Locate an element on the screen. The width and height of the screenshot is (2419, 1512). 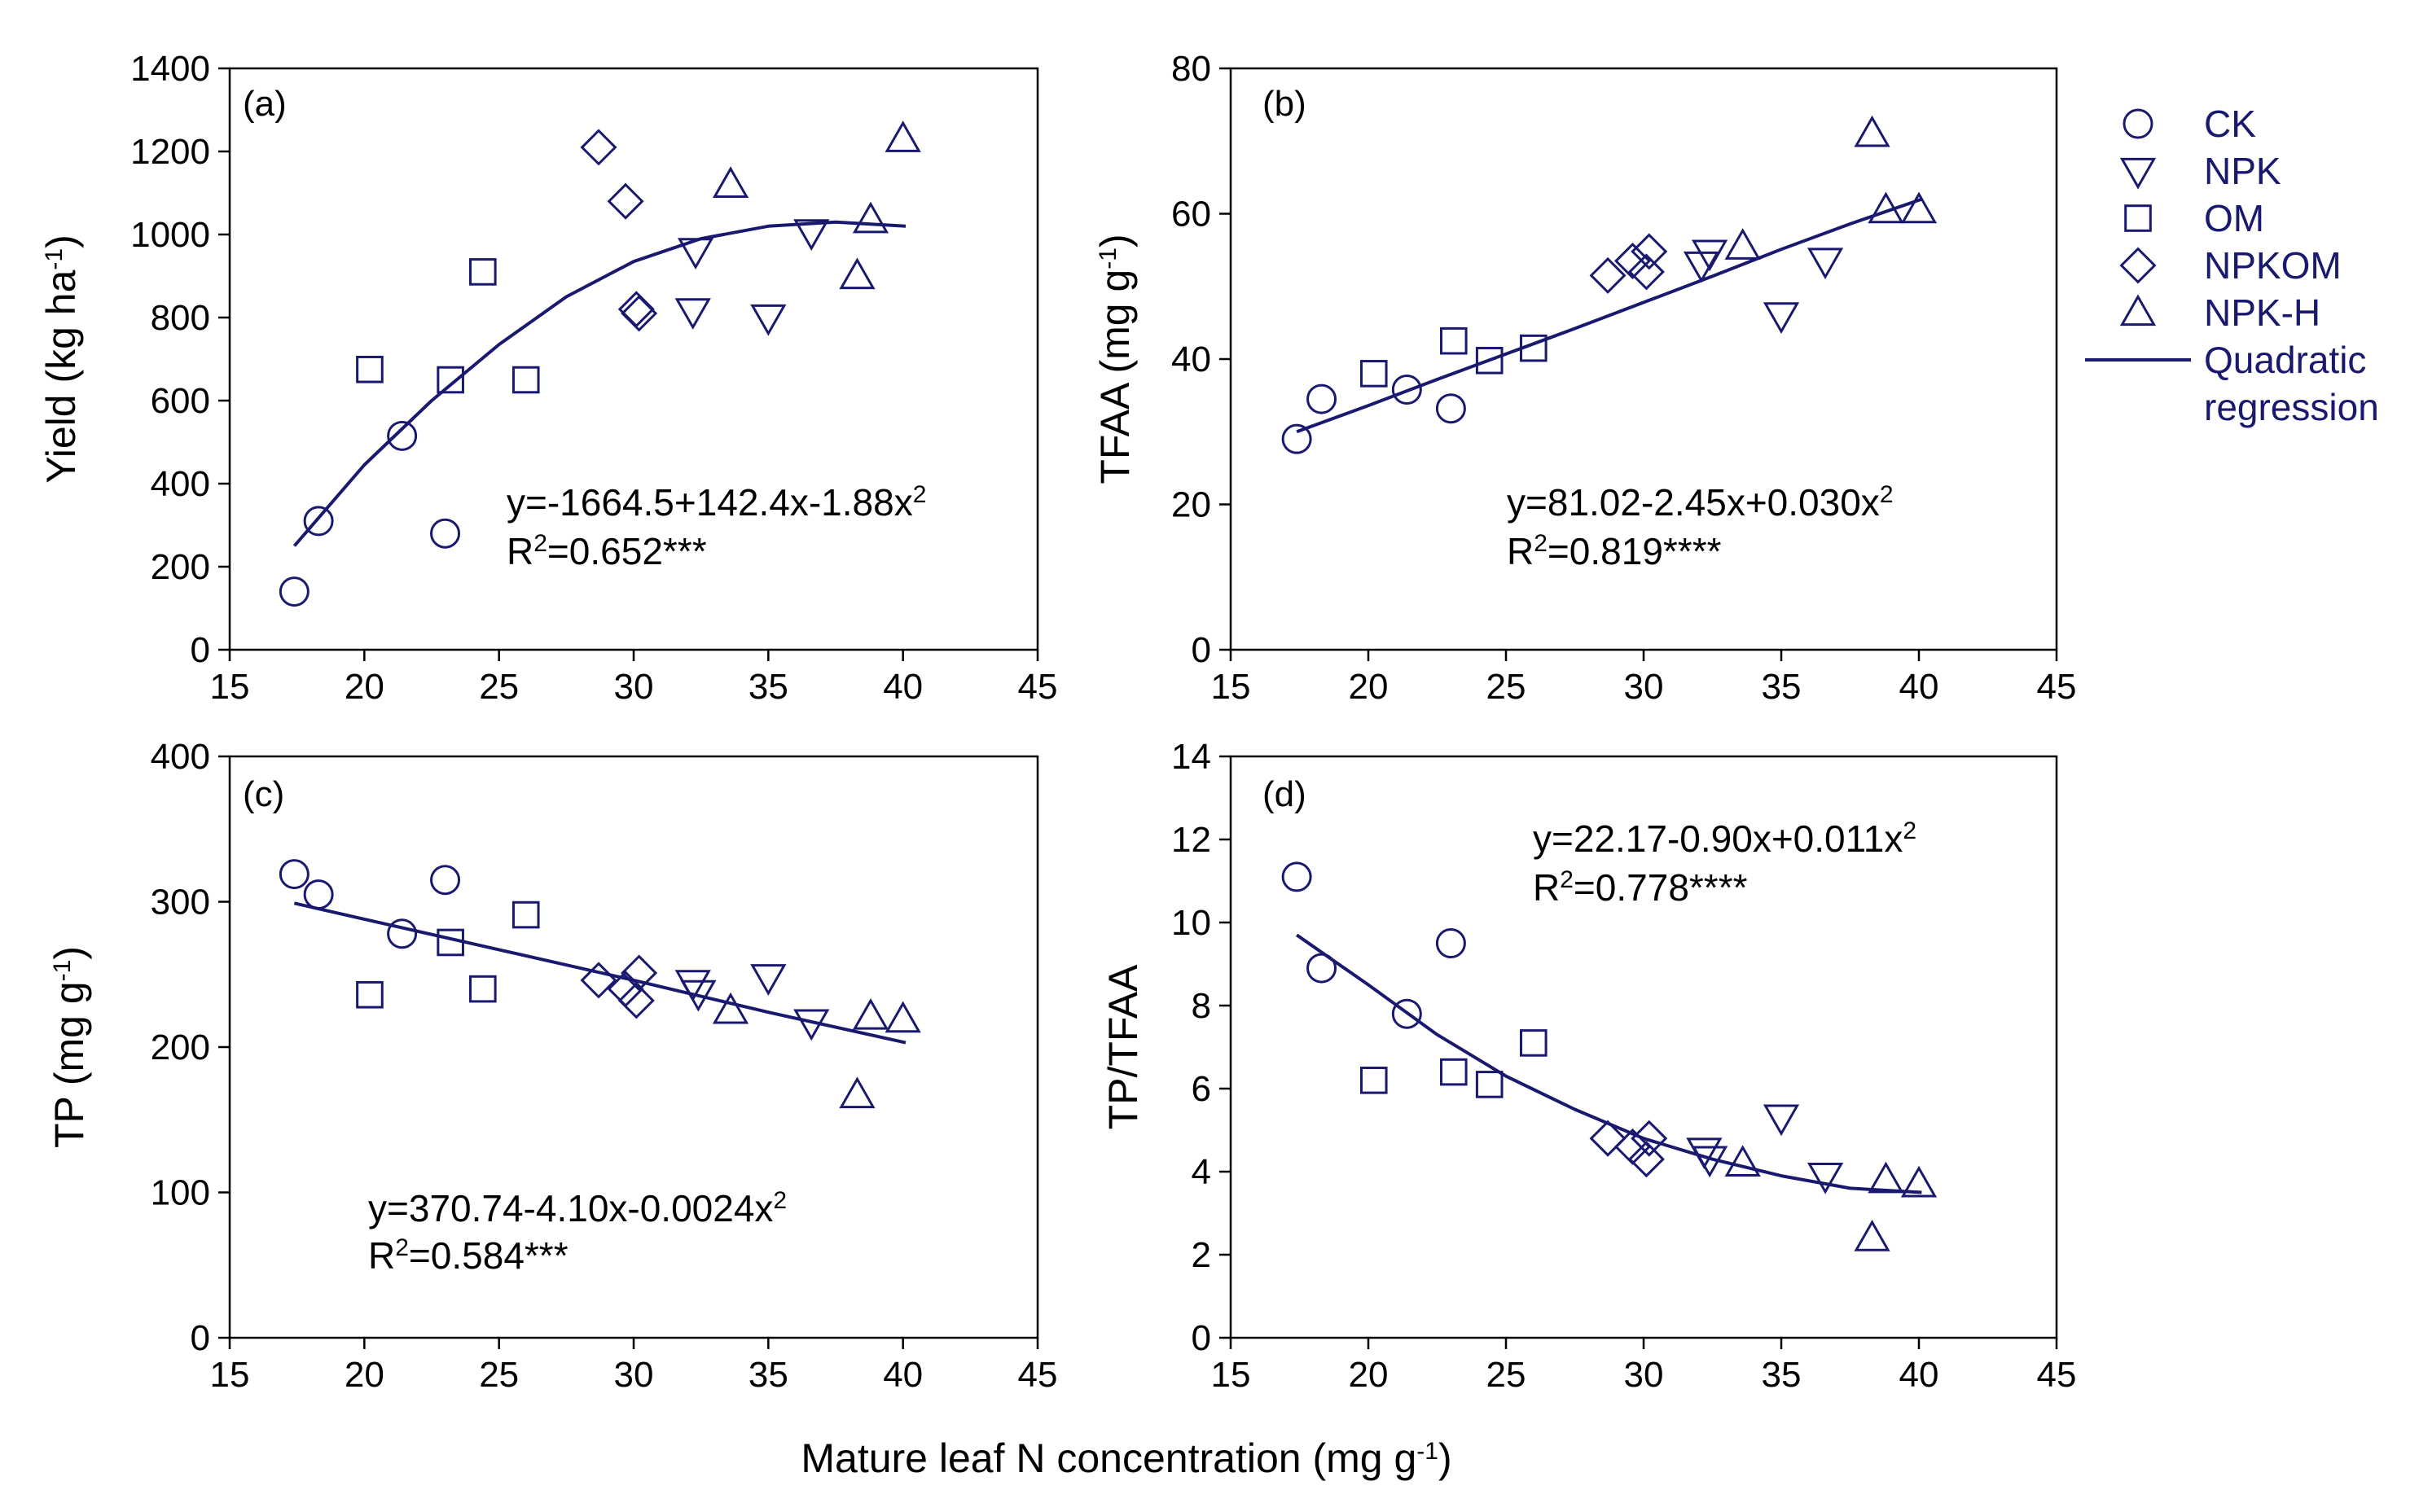
legend-symbol-ck is located at coordinates (2138, 123).